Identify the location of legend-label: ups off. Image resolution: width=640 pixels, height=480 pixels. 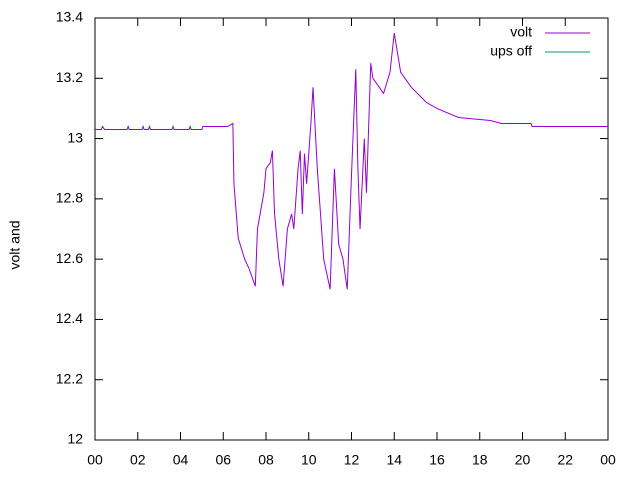
(511, 51).